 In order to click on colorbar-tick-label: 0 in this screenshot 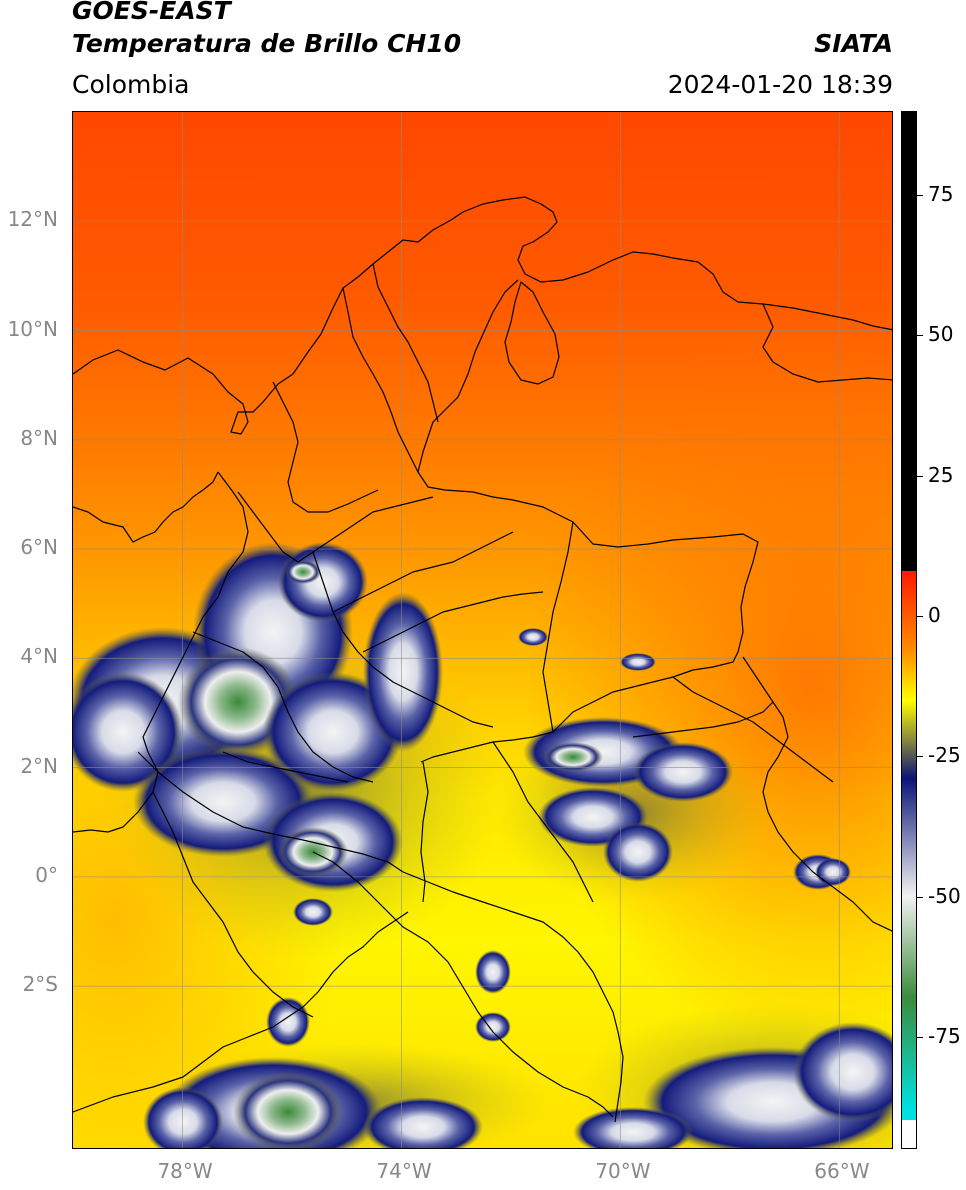, I will do `click(934, 614)`.